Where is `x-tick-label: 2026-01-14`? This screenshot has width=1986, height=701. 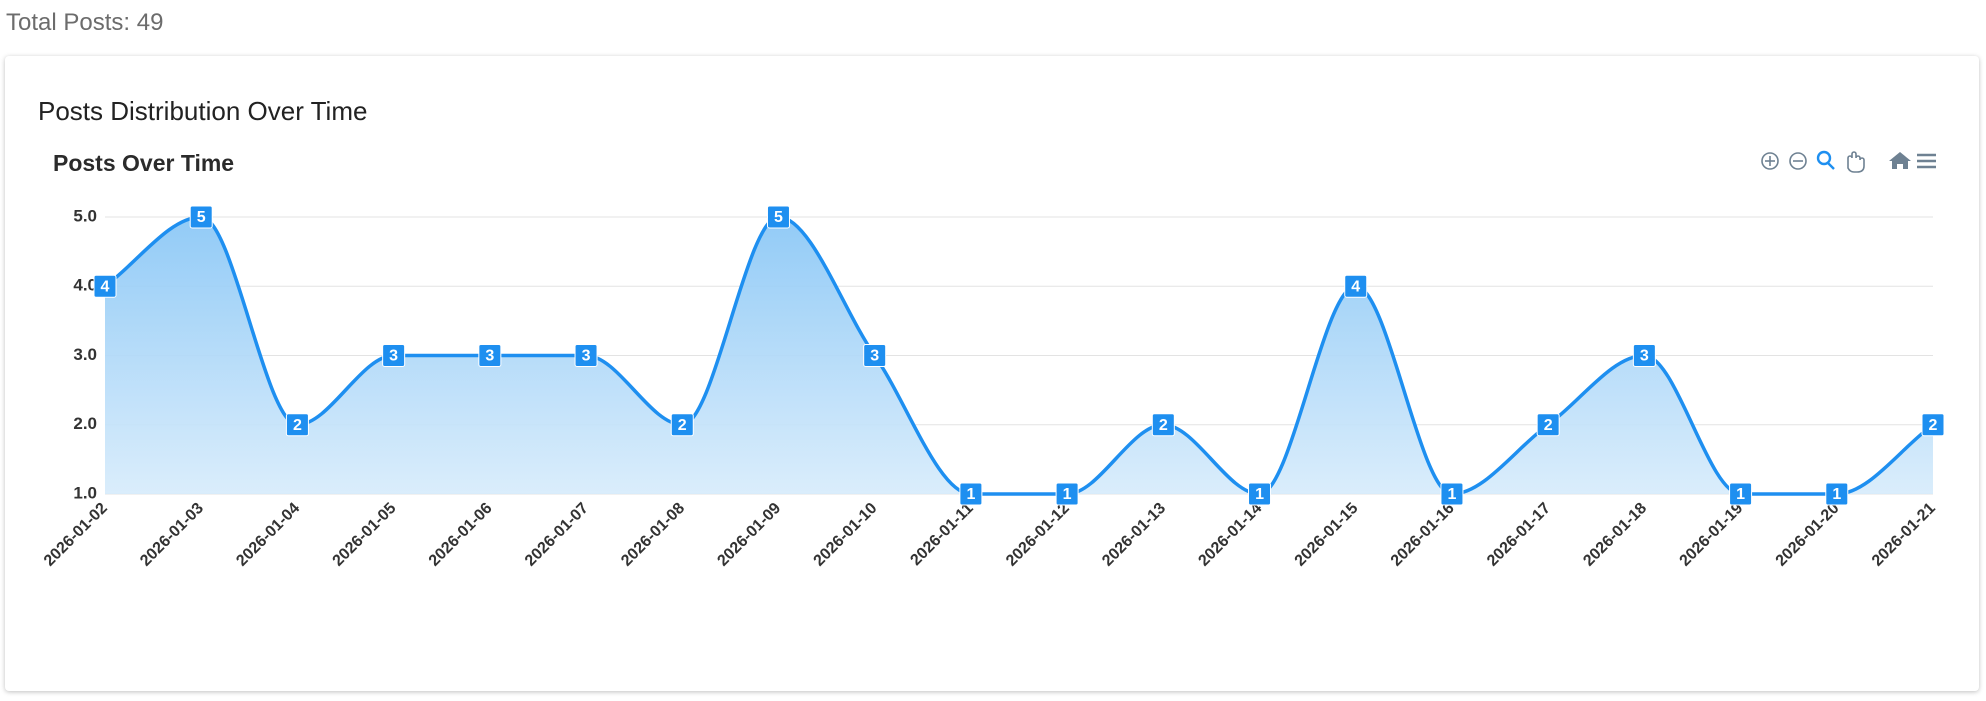
x-tick-label: 2026-01-14 is located at coordinates (1230, 535).